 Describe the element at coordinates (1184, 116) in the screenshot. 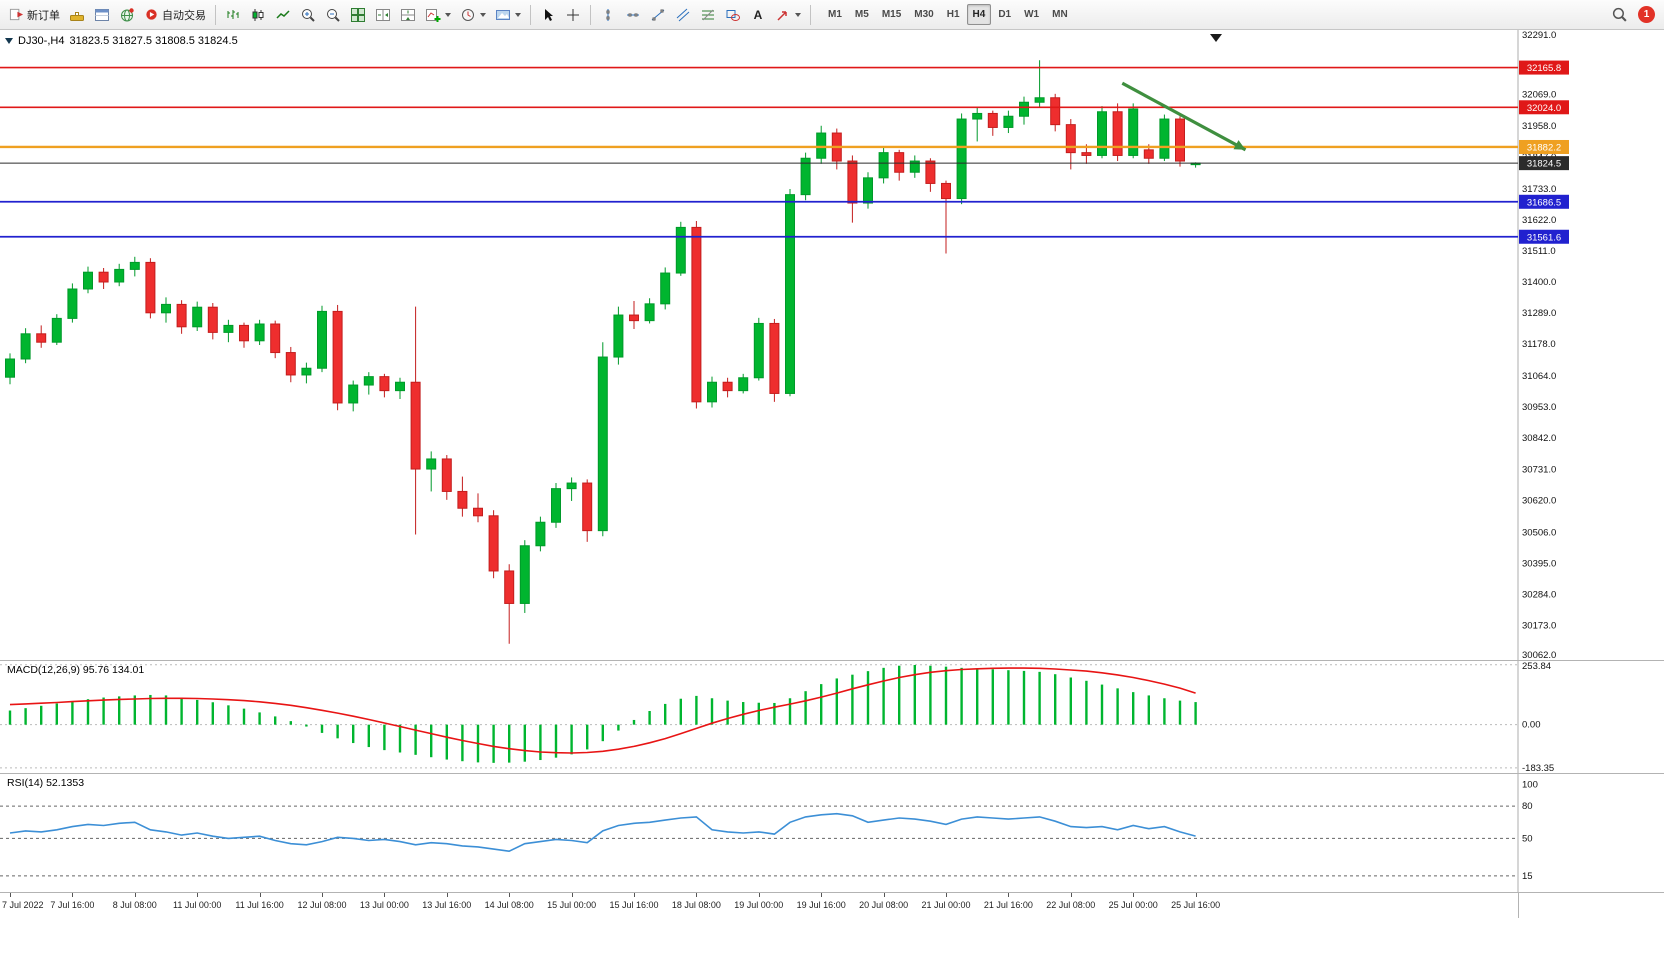

I see `trend-arrow` at that location.